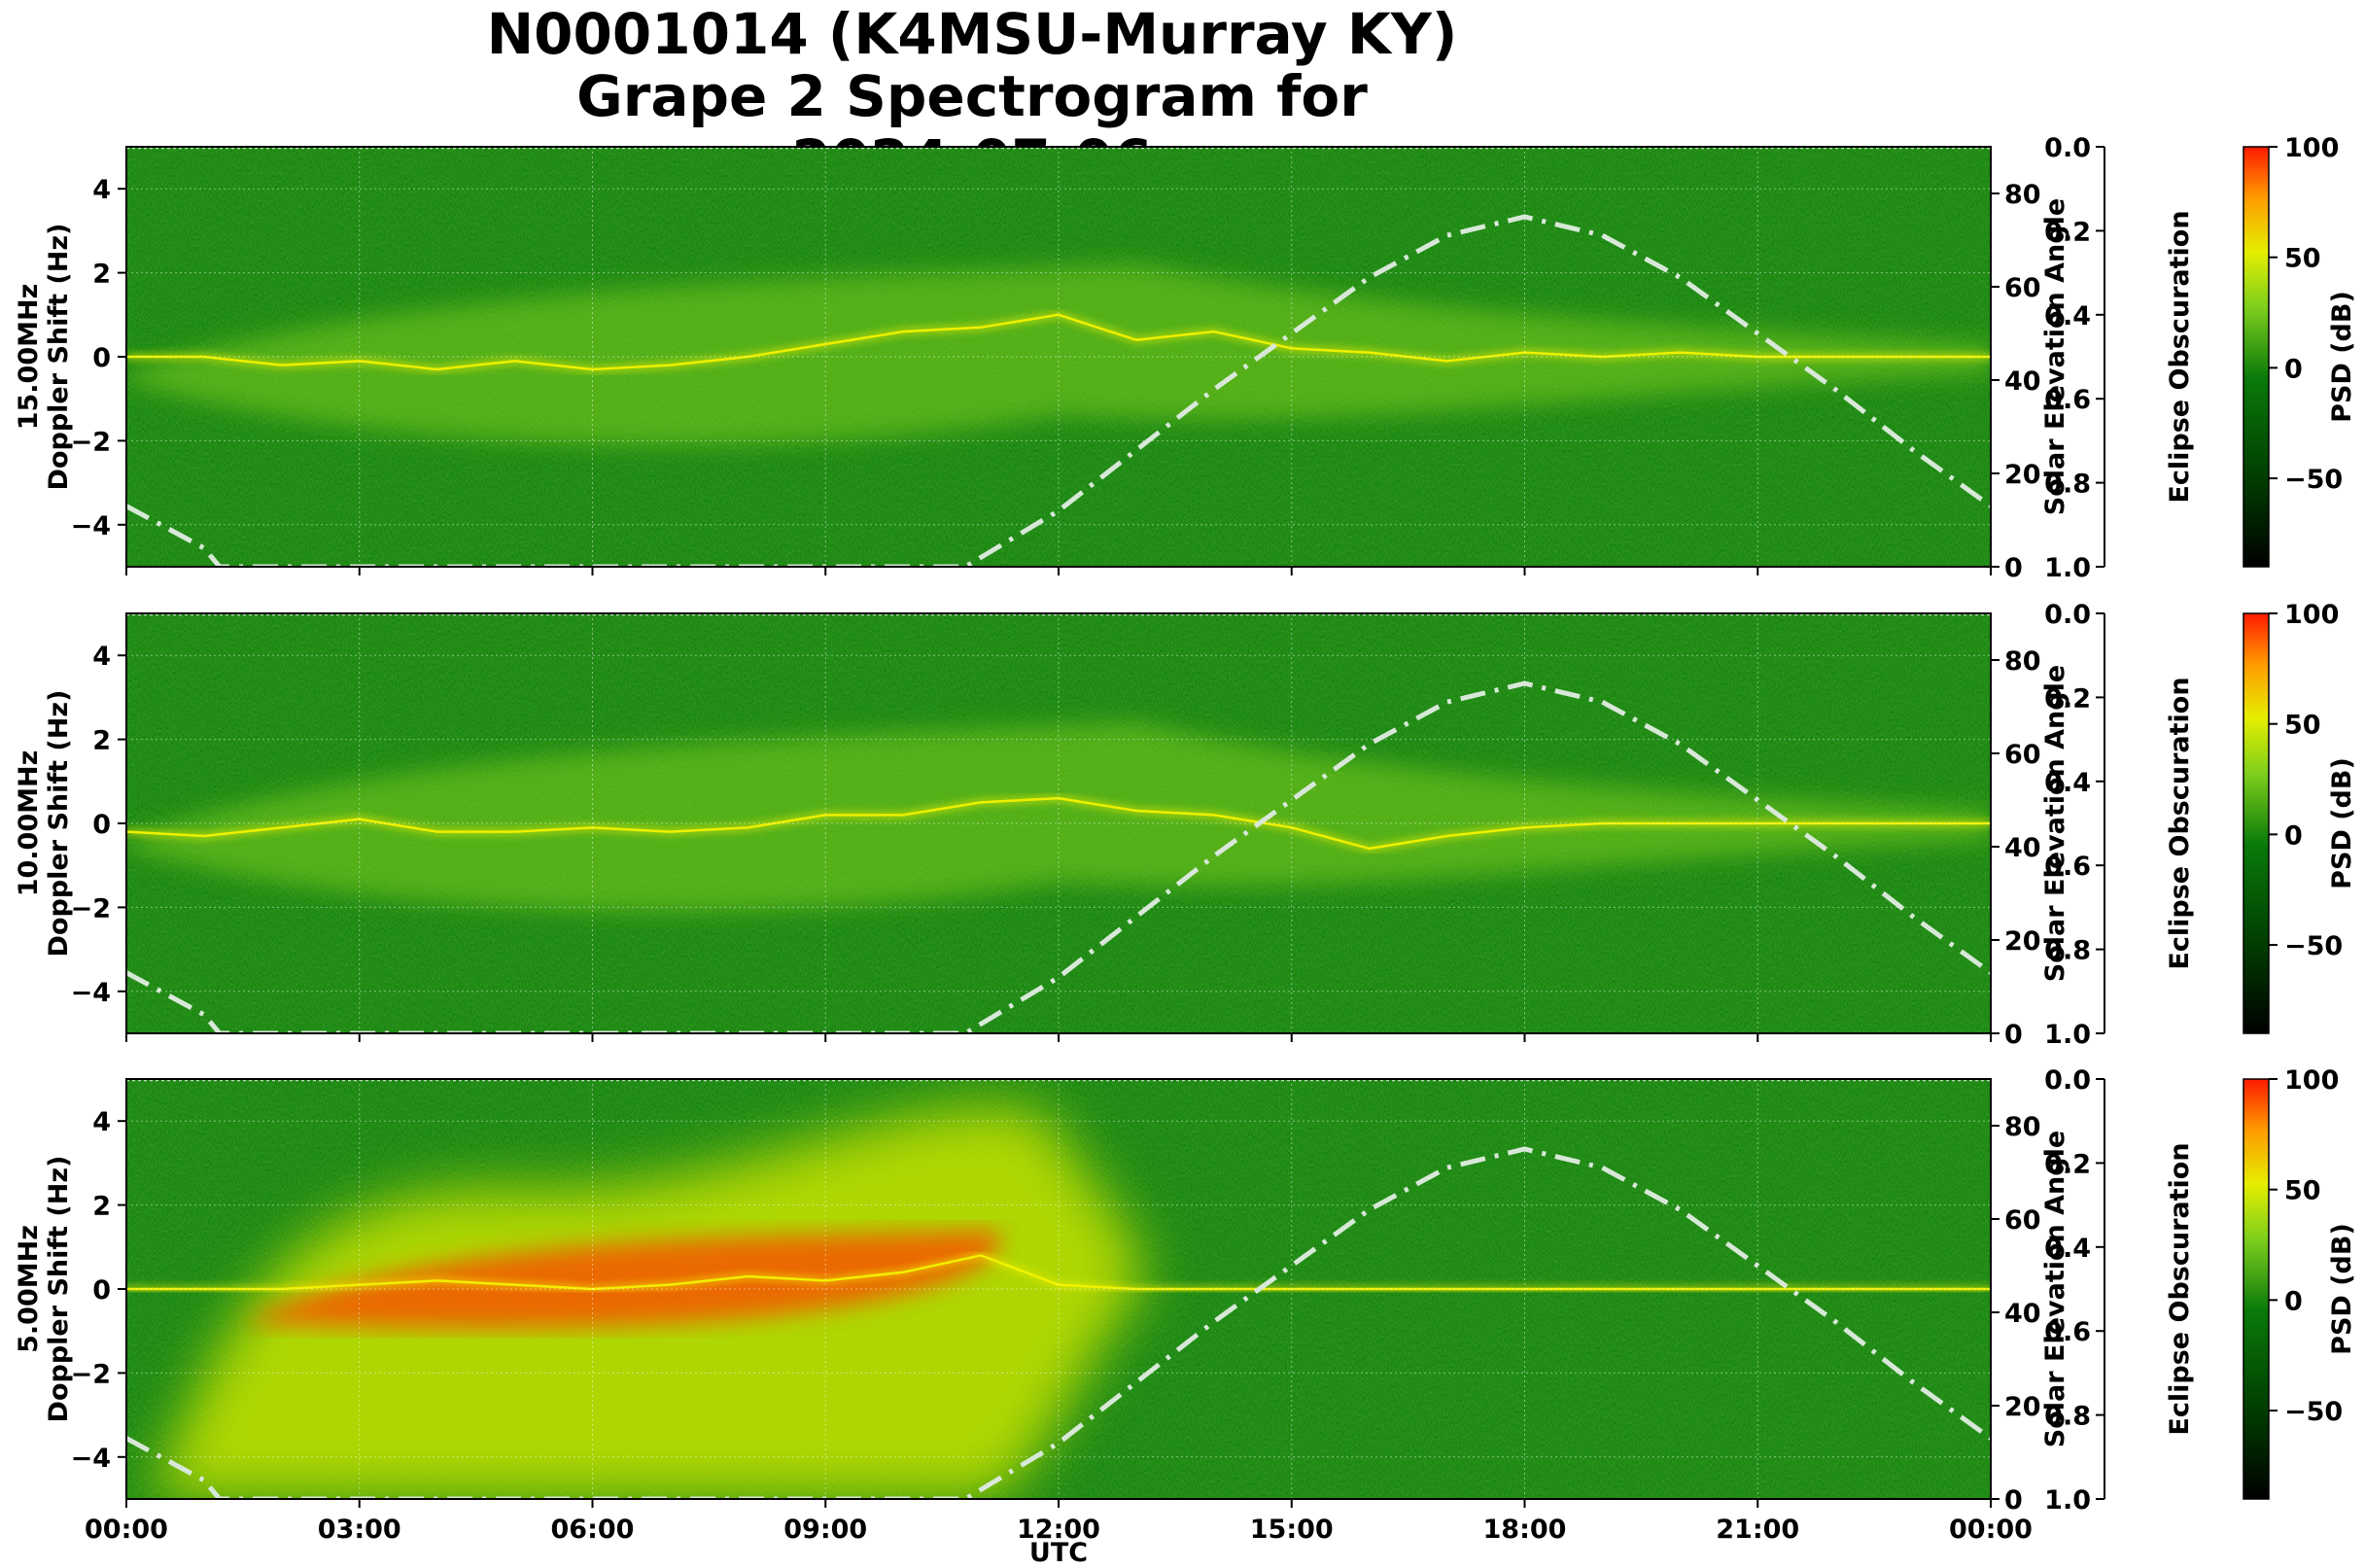 The width and height of the screenshot is (2365, 1568). I want to click on x-tick-label: 00:00, so click(1991, 1530).